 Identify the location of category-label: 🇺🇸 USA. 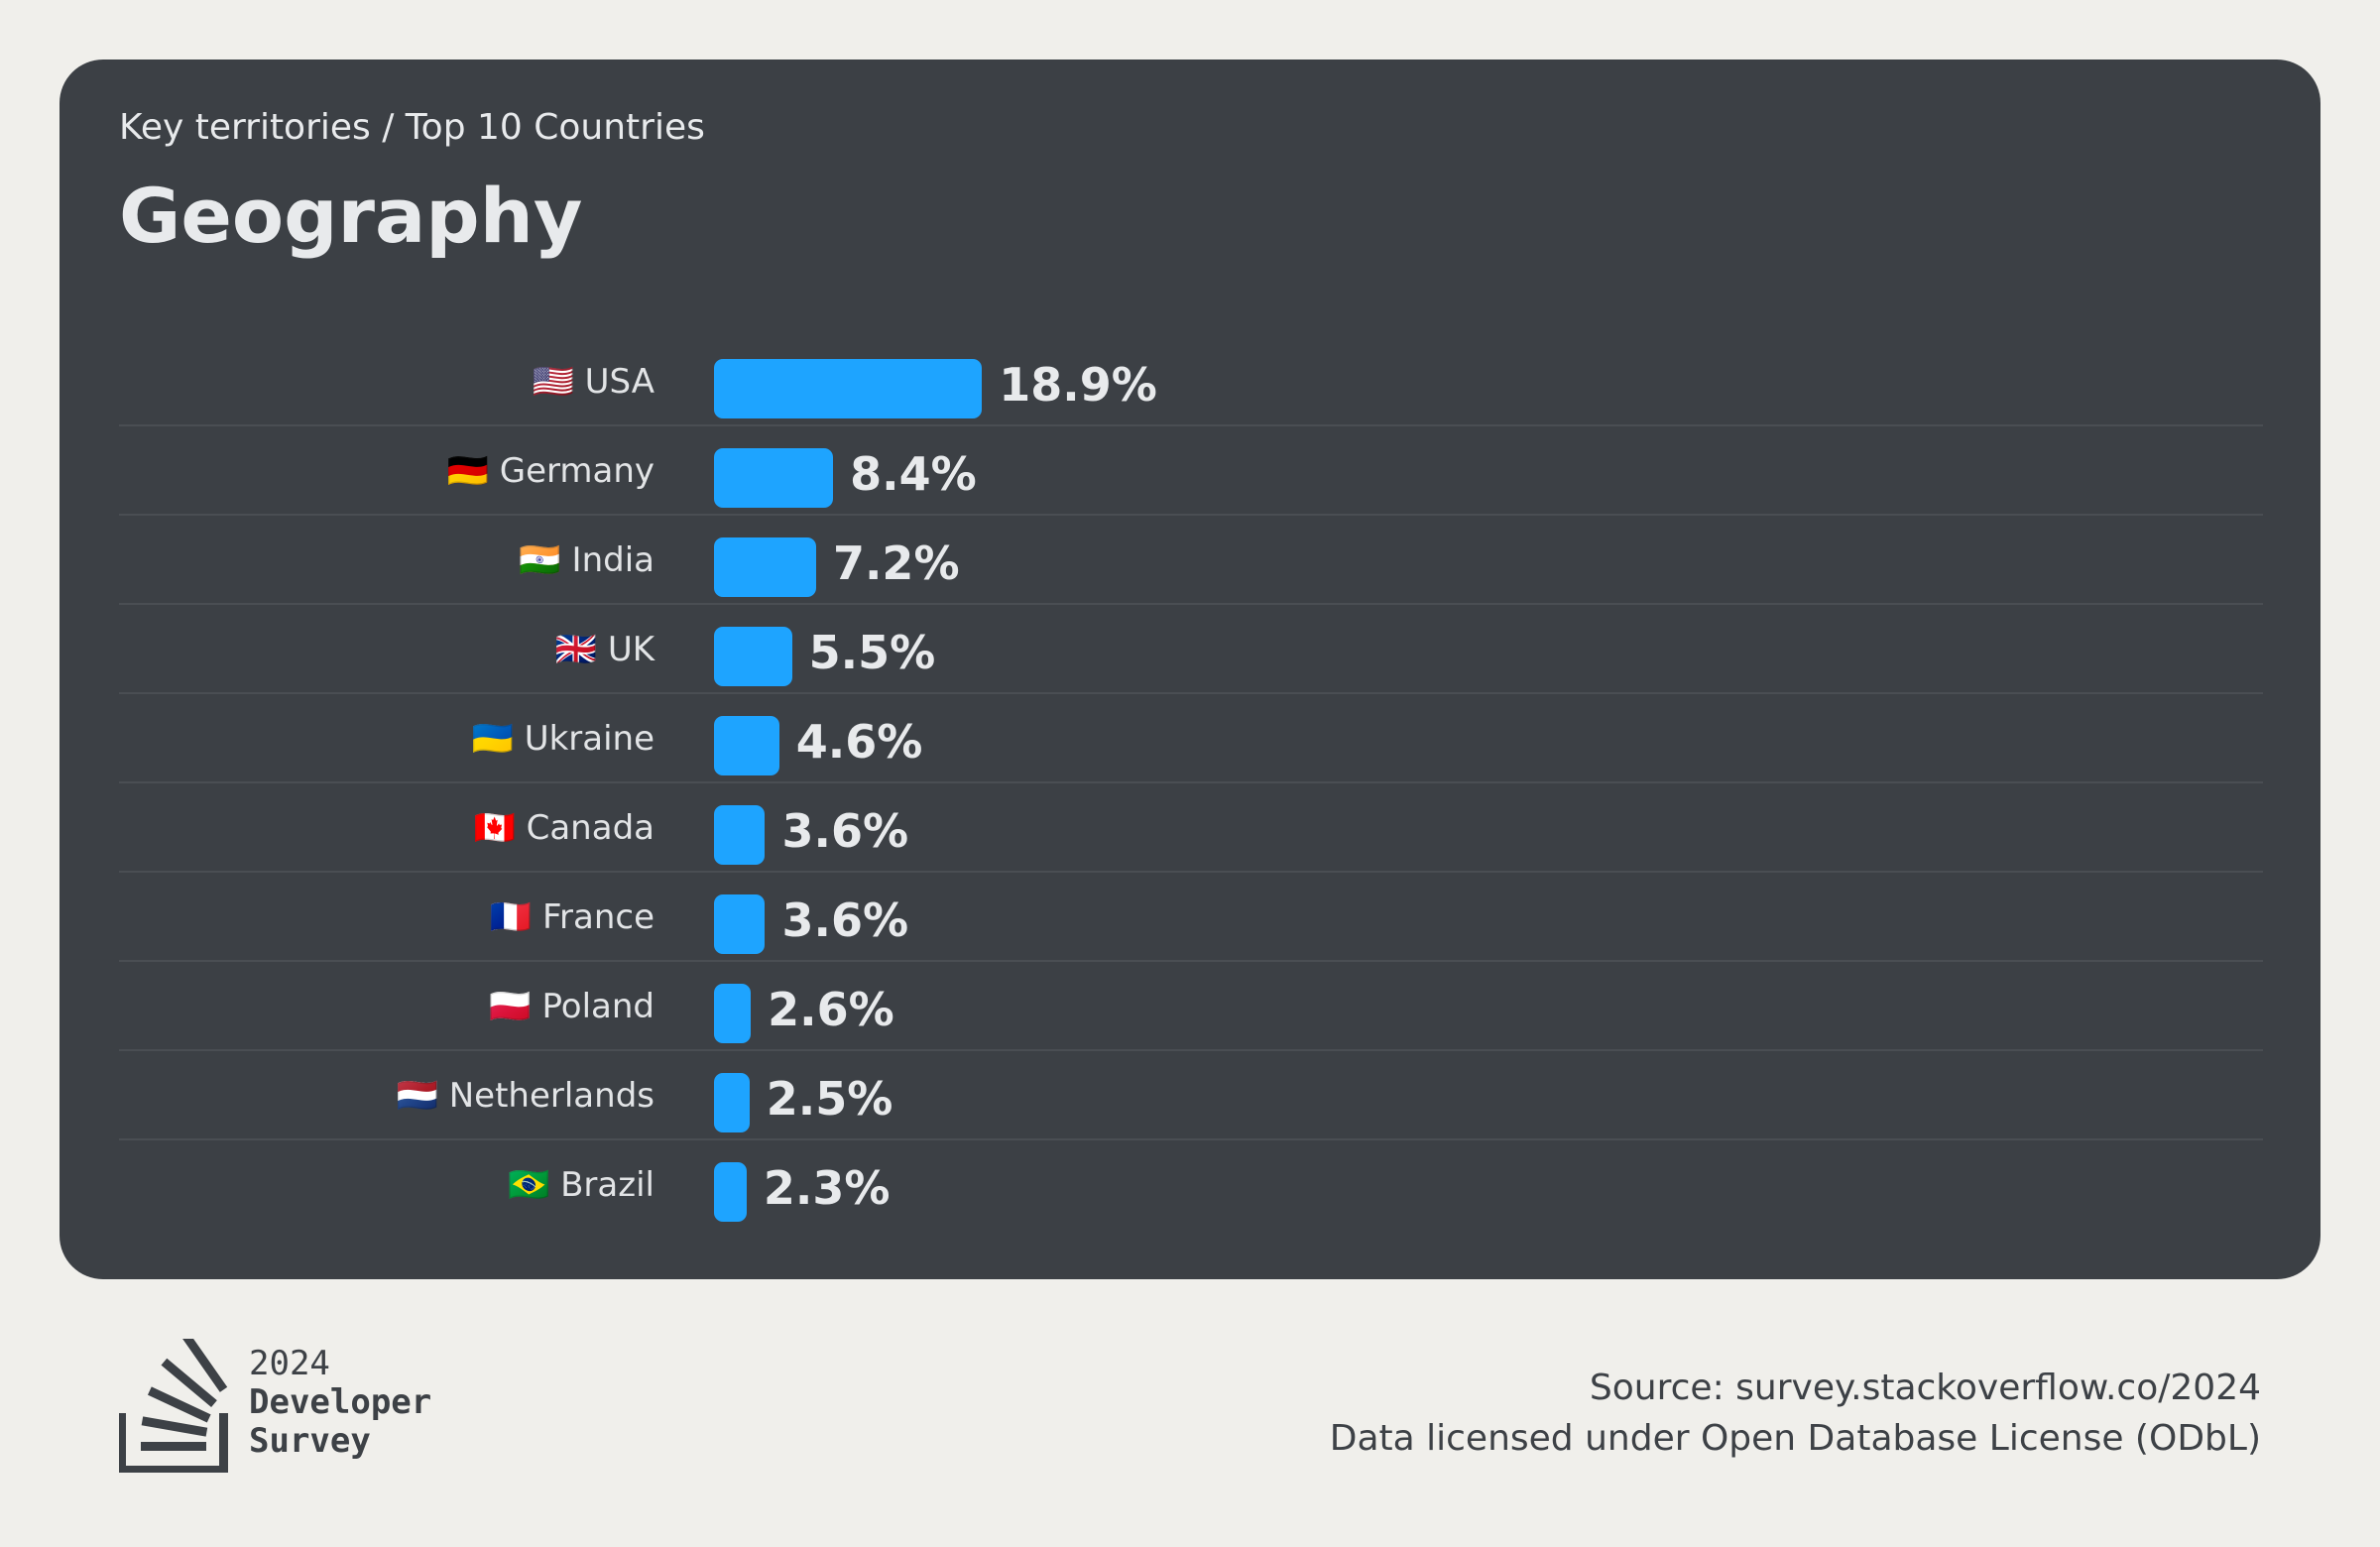
(594, 381).